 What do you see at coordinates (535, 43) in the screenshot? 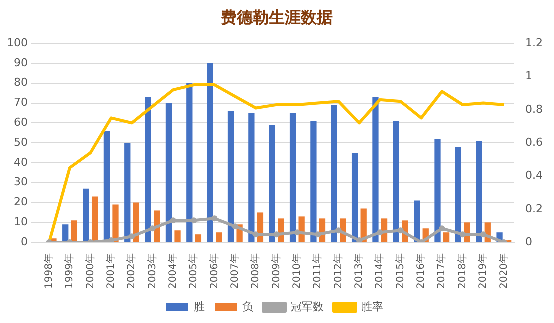
I see `y2-tick-label: 1.2` at bounding box center [535, 43].